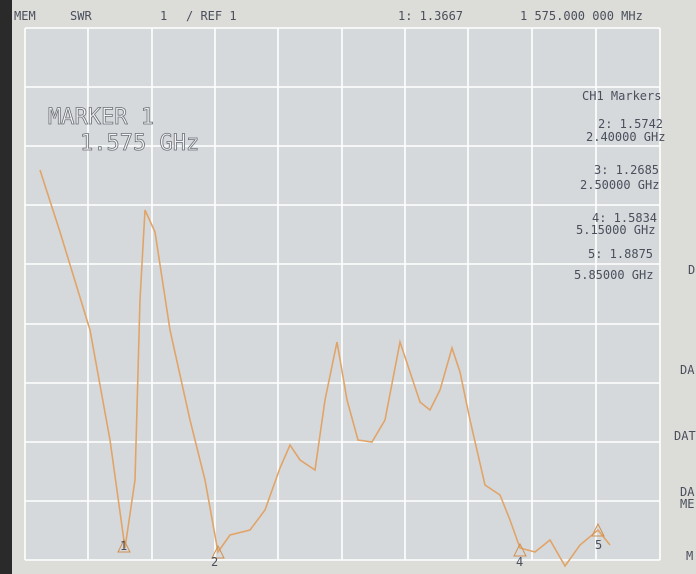 The width and height of the screenshot is (696, 574). What do you see at coordinates (163, 16) in the screenshot?
I see `header-scale: 1` at bounding box center [163, 16].